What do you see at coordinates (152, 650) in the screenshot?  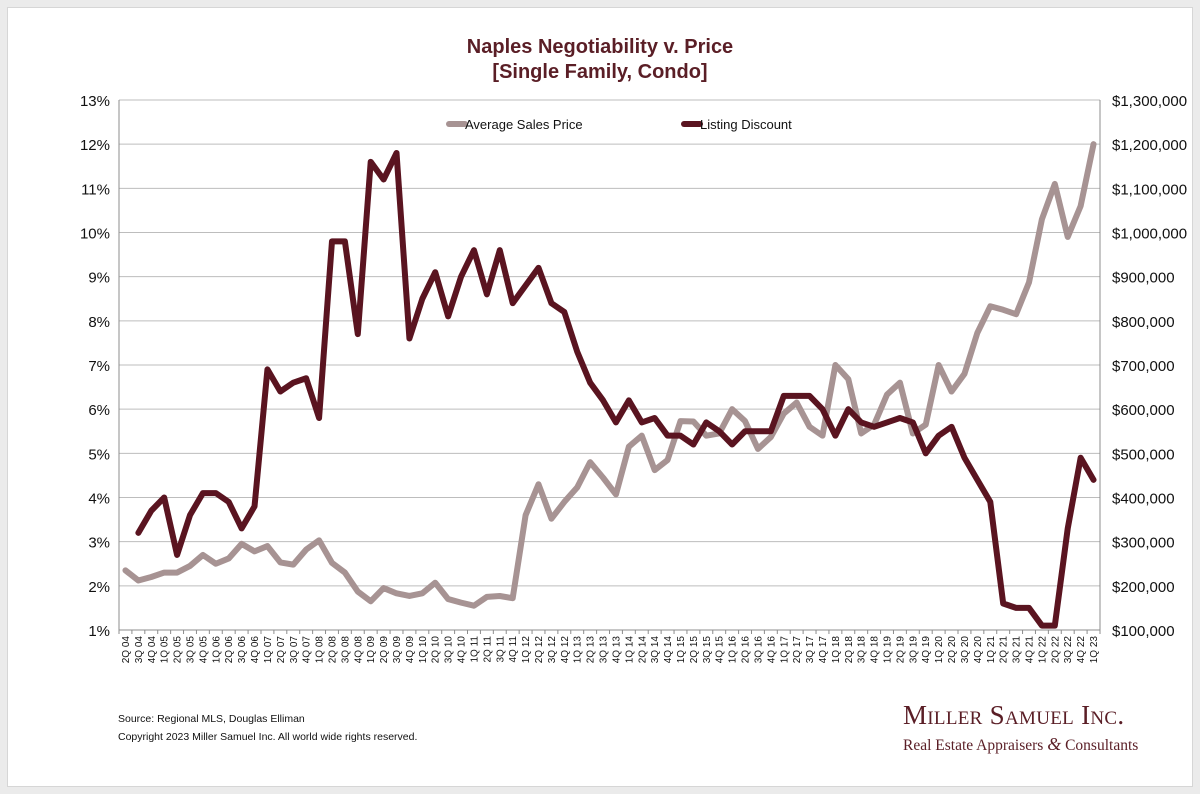 I see `x-tick-label: 4Q 04` at bounding box center [152, 650].